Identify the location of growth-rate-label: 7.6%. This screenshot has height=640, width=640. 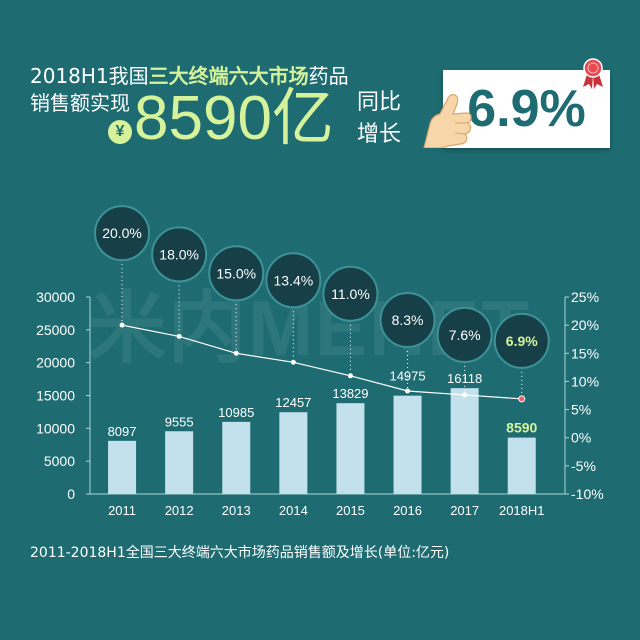
(465, 335).